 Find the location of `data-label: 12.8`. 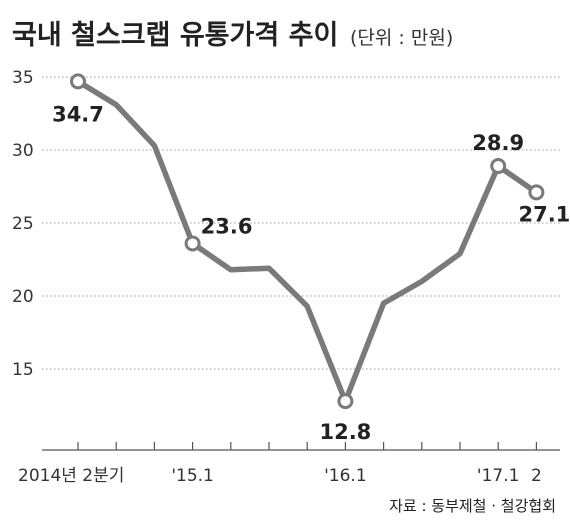

data-label: 12.8 is located at coordinates (345, 432).